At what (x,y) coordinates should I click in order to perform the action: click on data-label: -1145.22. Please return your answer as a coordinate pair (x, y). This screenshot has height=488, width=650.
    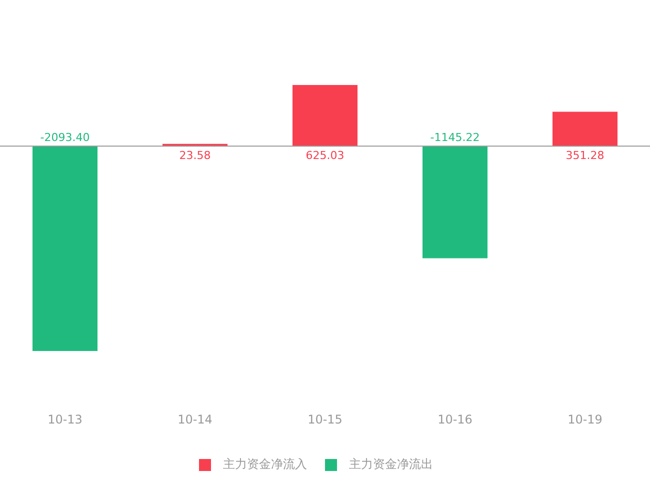
    Looking at the image, I should click on (455, 137).